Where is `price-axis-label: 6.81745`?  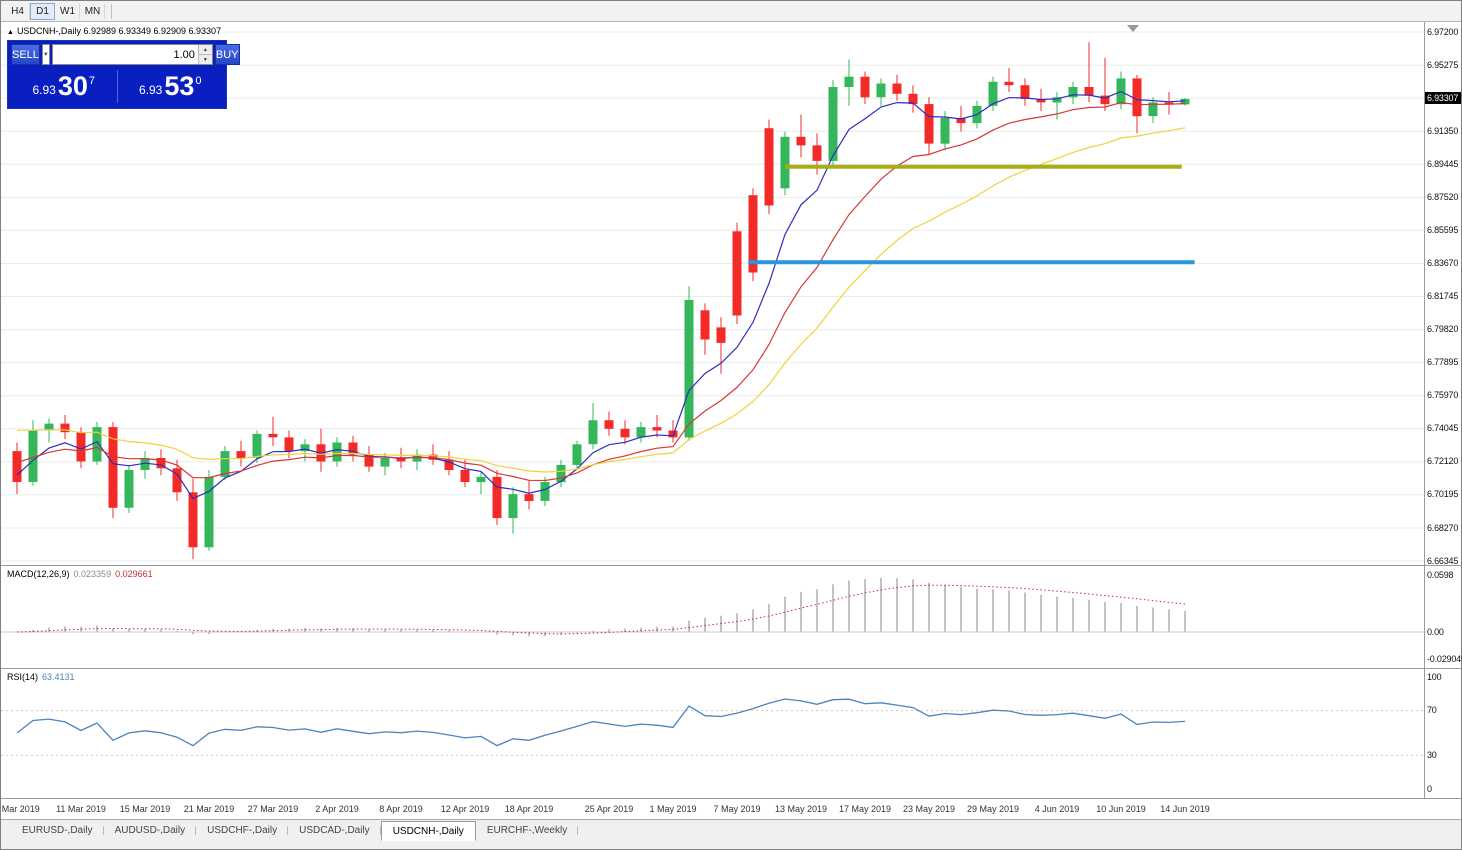
price-axis-label: 6.81745 is located at coordinates (1443, 296).